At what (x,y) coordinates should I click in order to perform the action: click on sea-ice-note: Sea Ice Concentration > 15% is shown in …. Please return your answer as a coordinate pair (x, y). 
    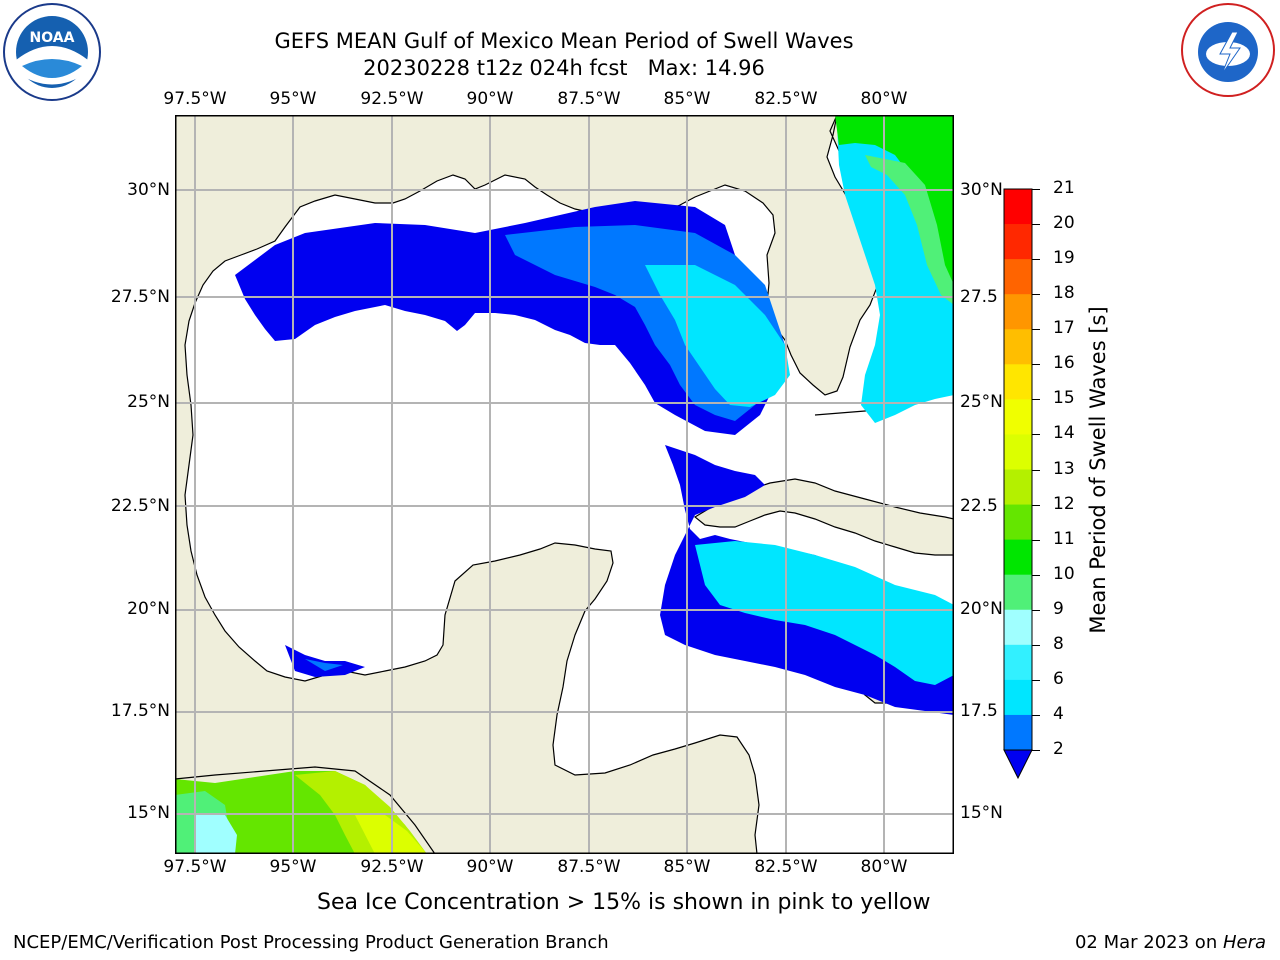
    Looking at the image, I should click on (624, 902).